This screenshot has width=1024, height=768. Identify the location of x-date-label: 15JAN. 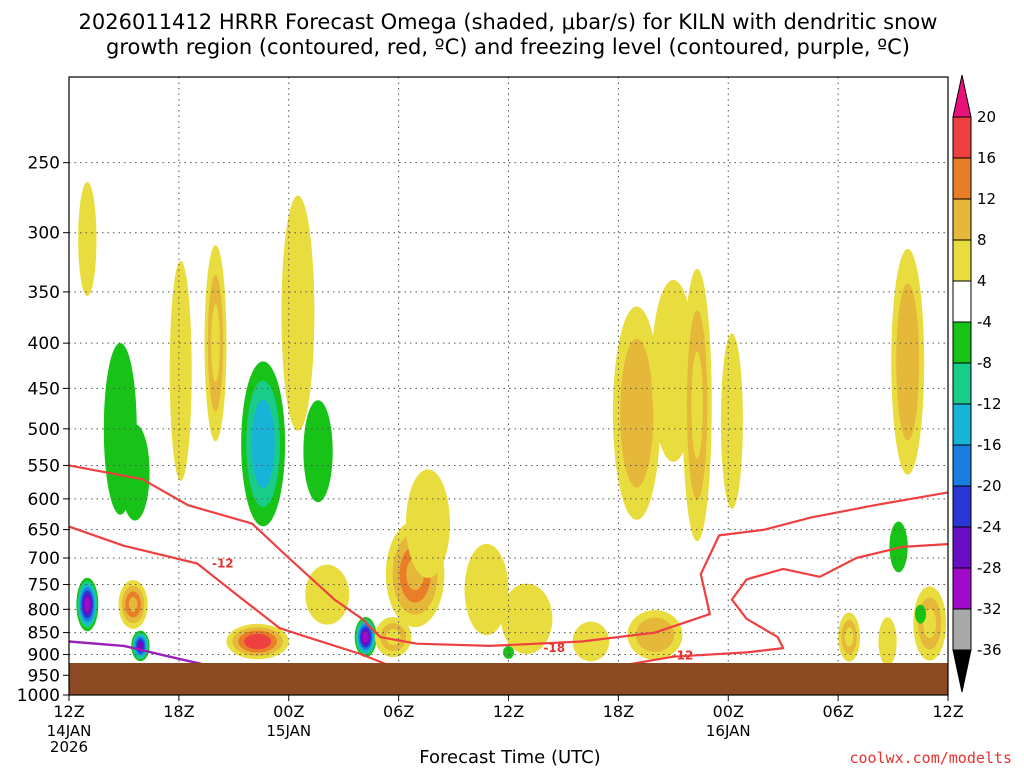
(288, 731).